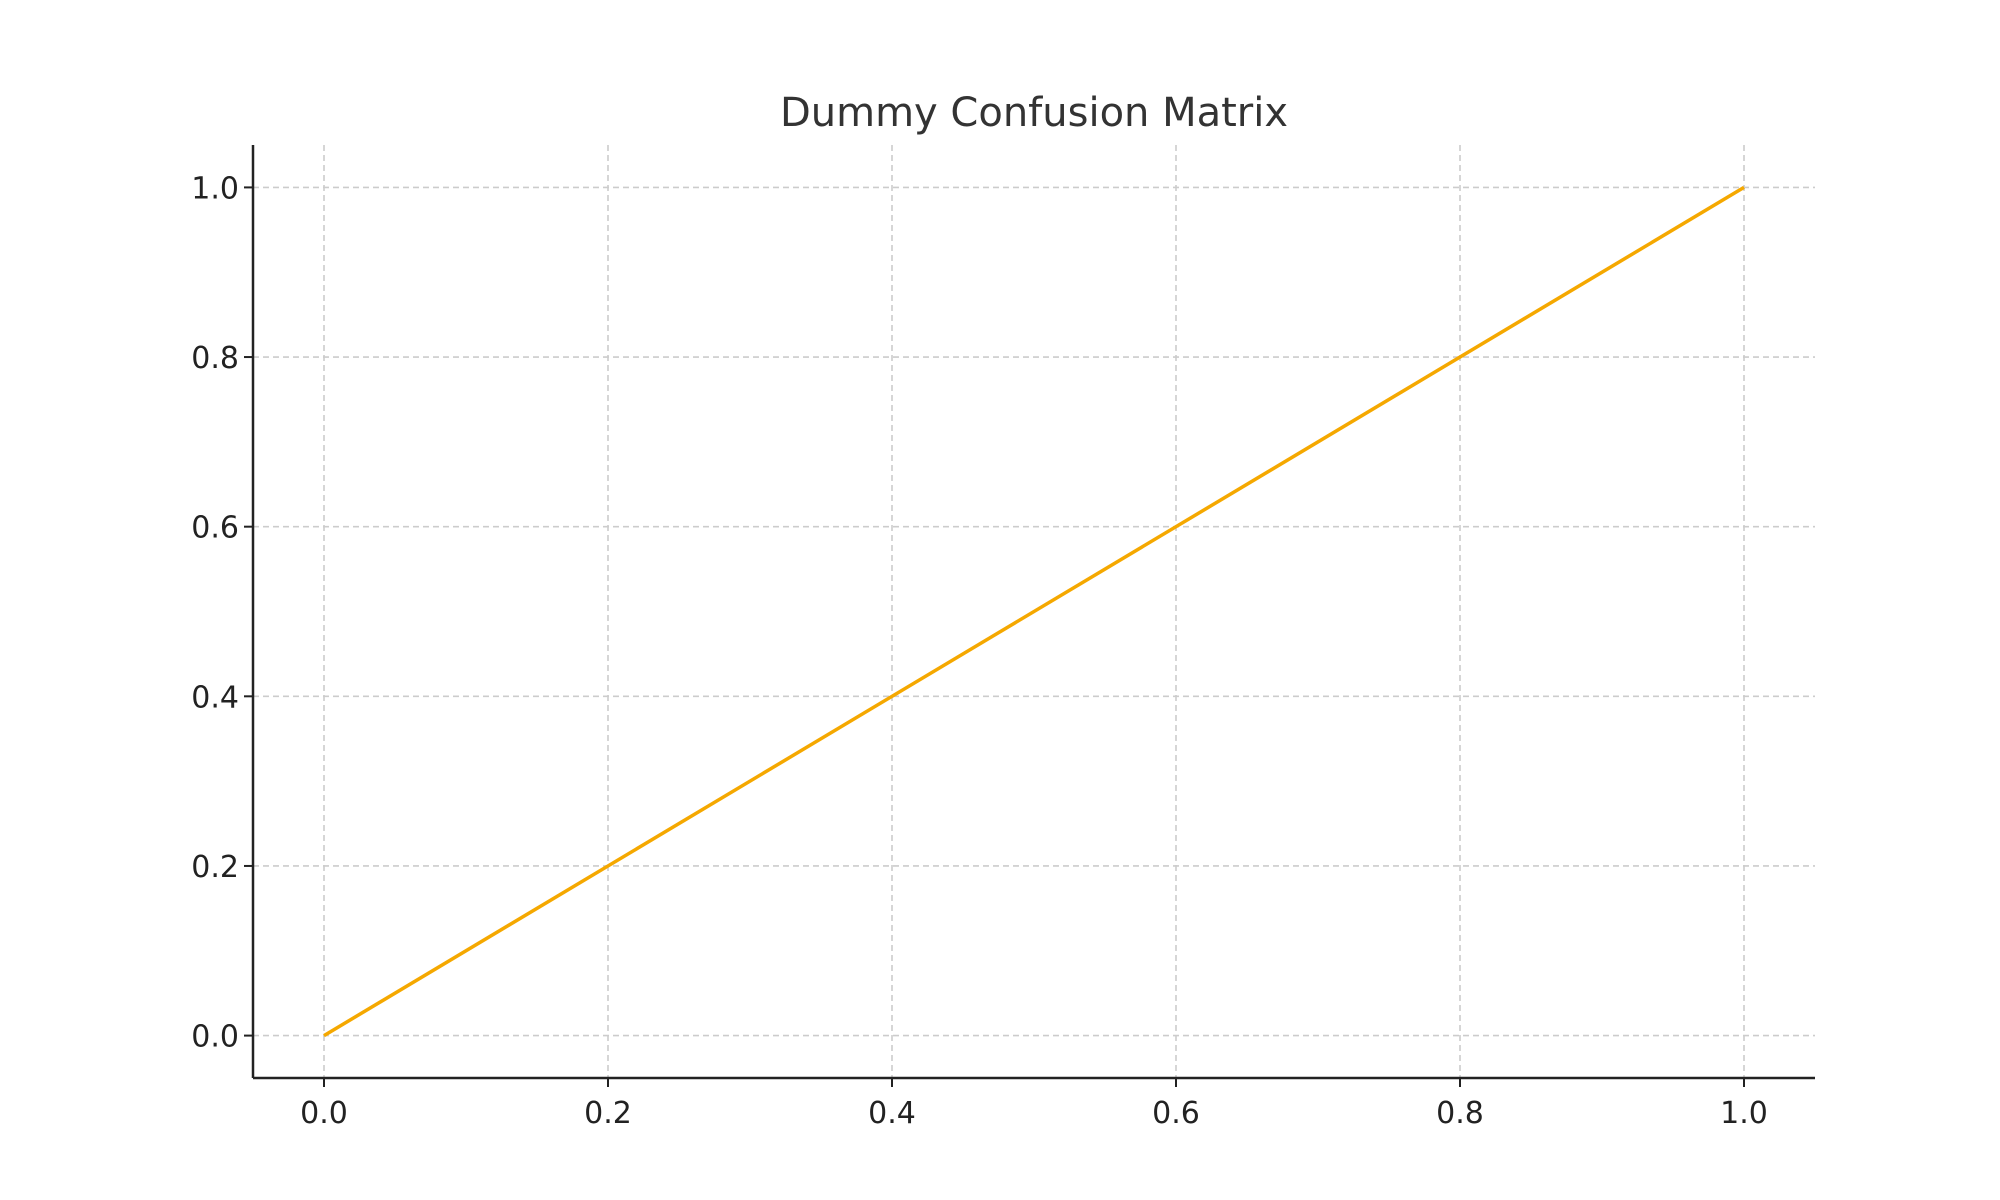 This screenshot has width=2000, height=1200. I want to click on y-tick-label-2: 0.4, so click(215, 697).